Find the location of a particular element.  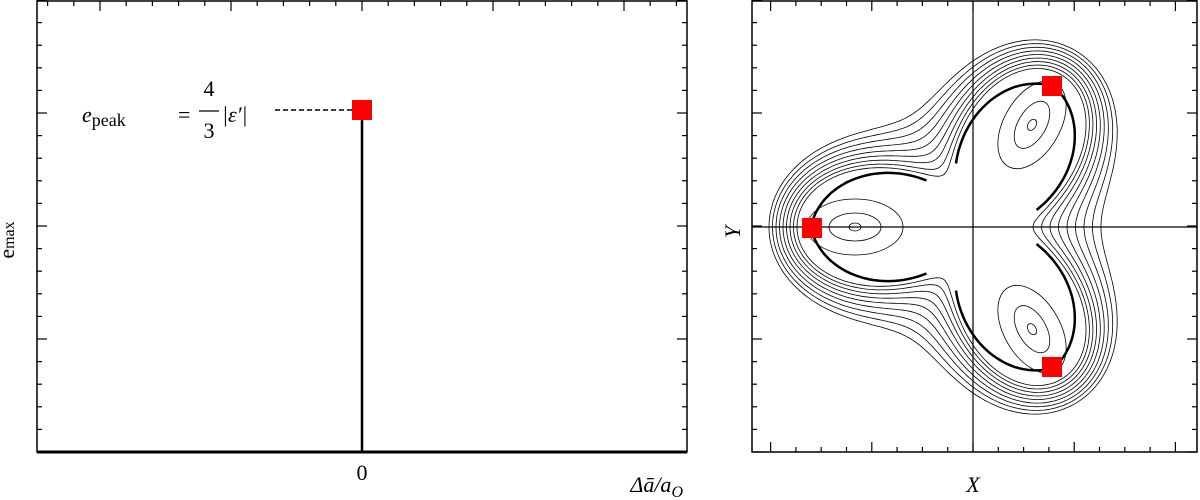

x-label: Δā/aO is located at coordinates (656, 486).